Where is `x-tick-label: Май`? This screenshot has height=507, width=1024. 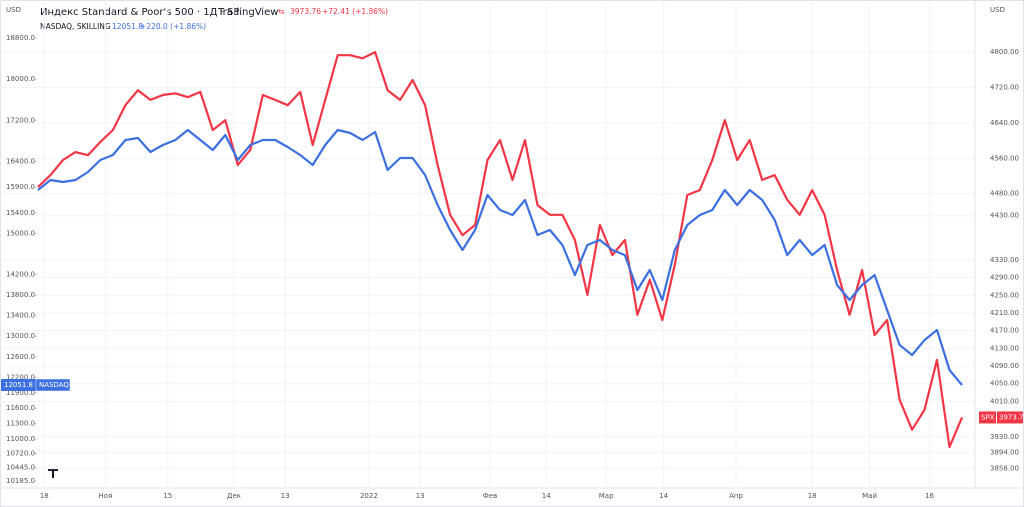
x-tick-label: Май is located at coordinates (869, 496).